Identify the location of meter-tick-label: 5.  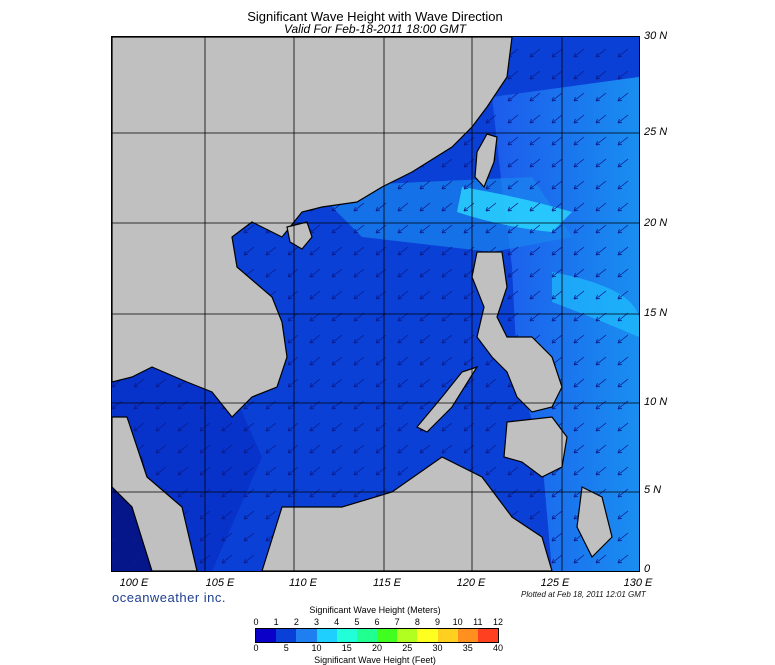
(357, 622).